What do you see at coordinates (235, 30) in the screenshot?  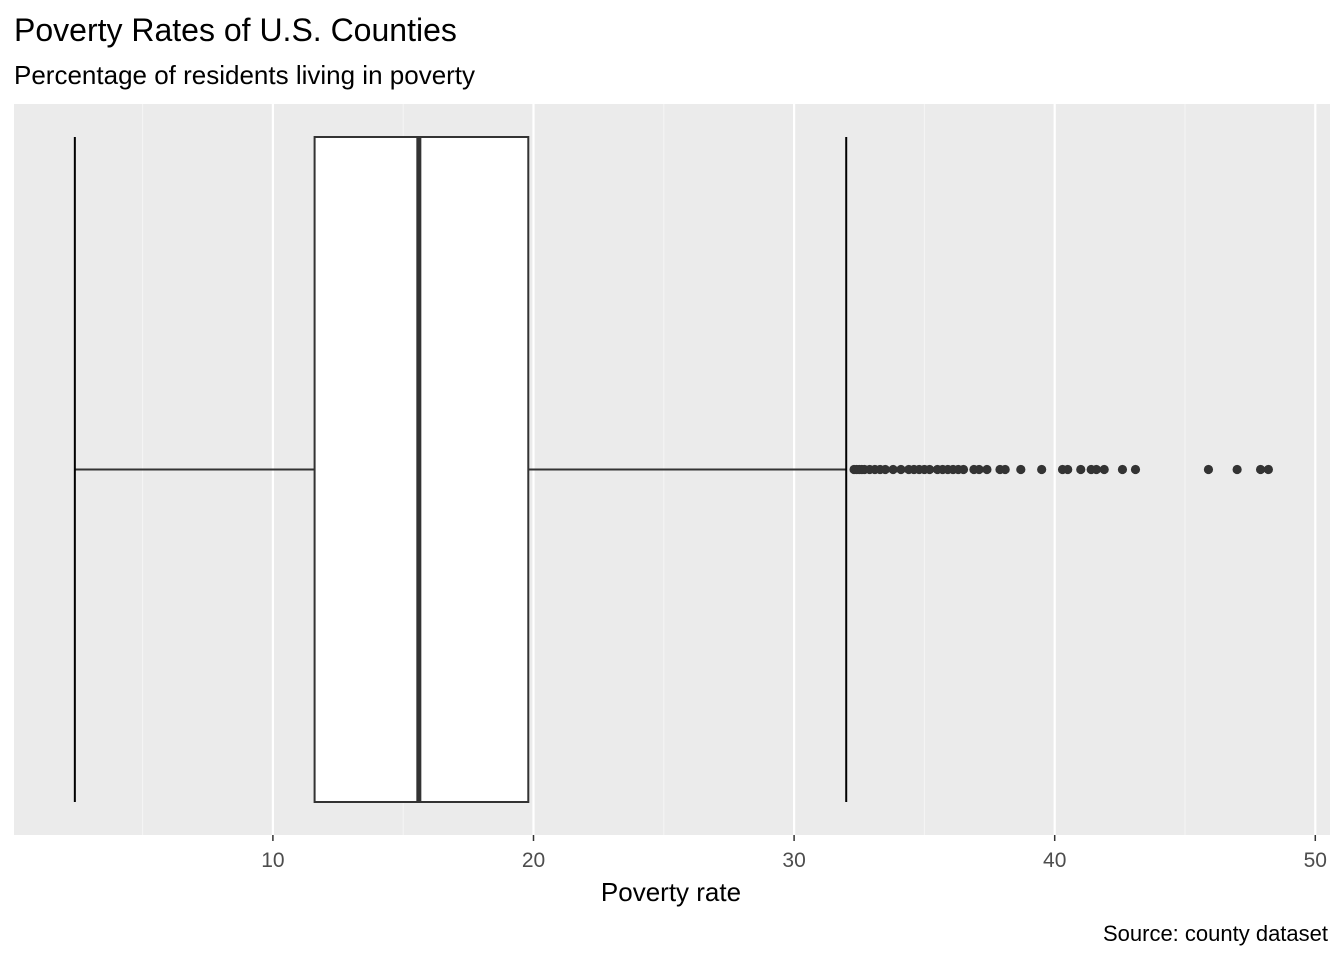 I see `chart-title: Poverty Rates of U.S. Counties` at bounding box center [235, 30].